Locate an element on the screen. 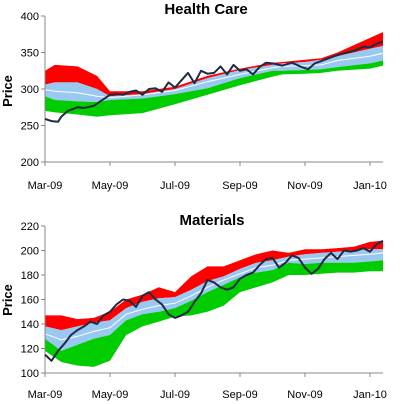 Image resolution: width=400 pixels, height=404 pixels. y-tick-label: 180 is located at coordinates (30, 276).